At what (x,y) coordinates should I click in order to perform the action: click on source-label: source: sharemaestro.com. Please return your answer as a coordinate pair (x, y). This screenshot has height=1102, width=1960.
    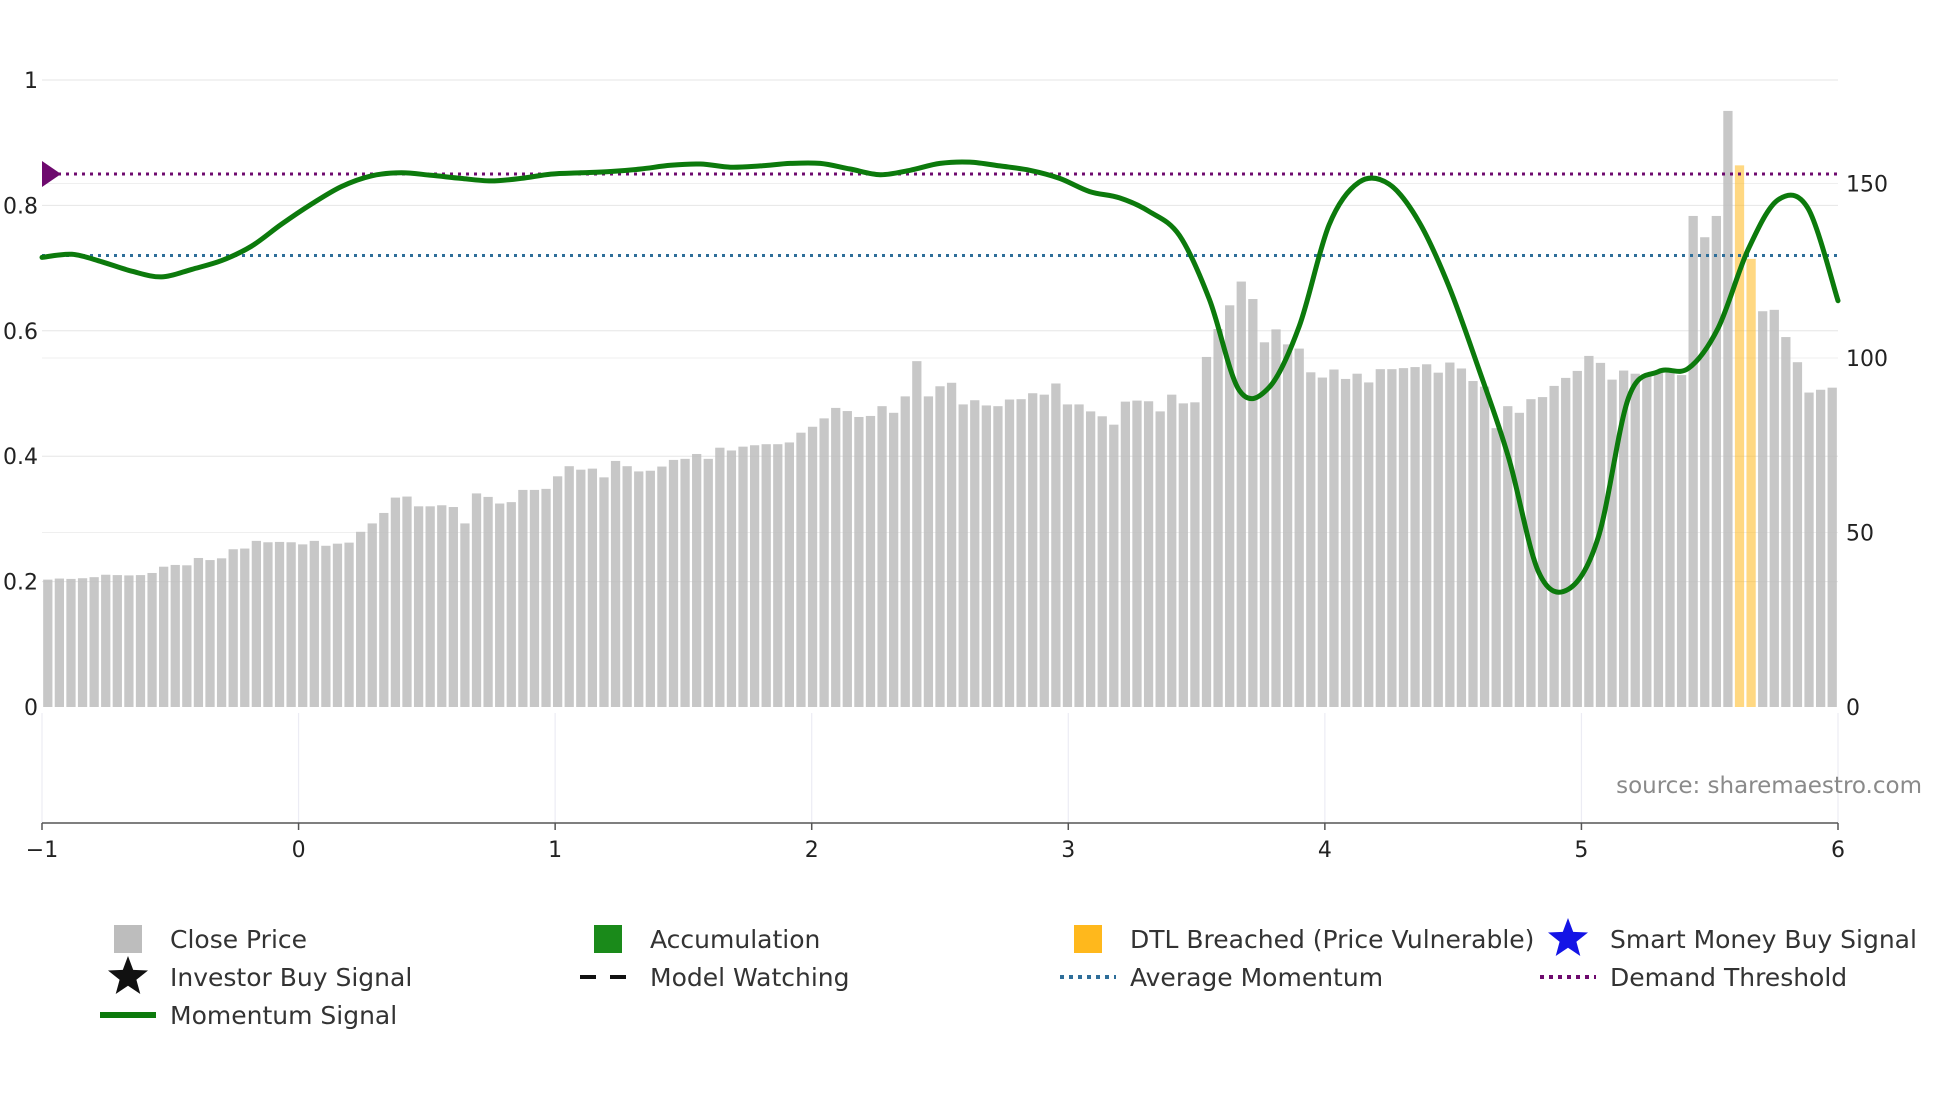
    Looking at the image, I should click on (1769, 786).